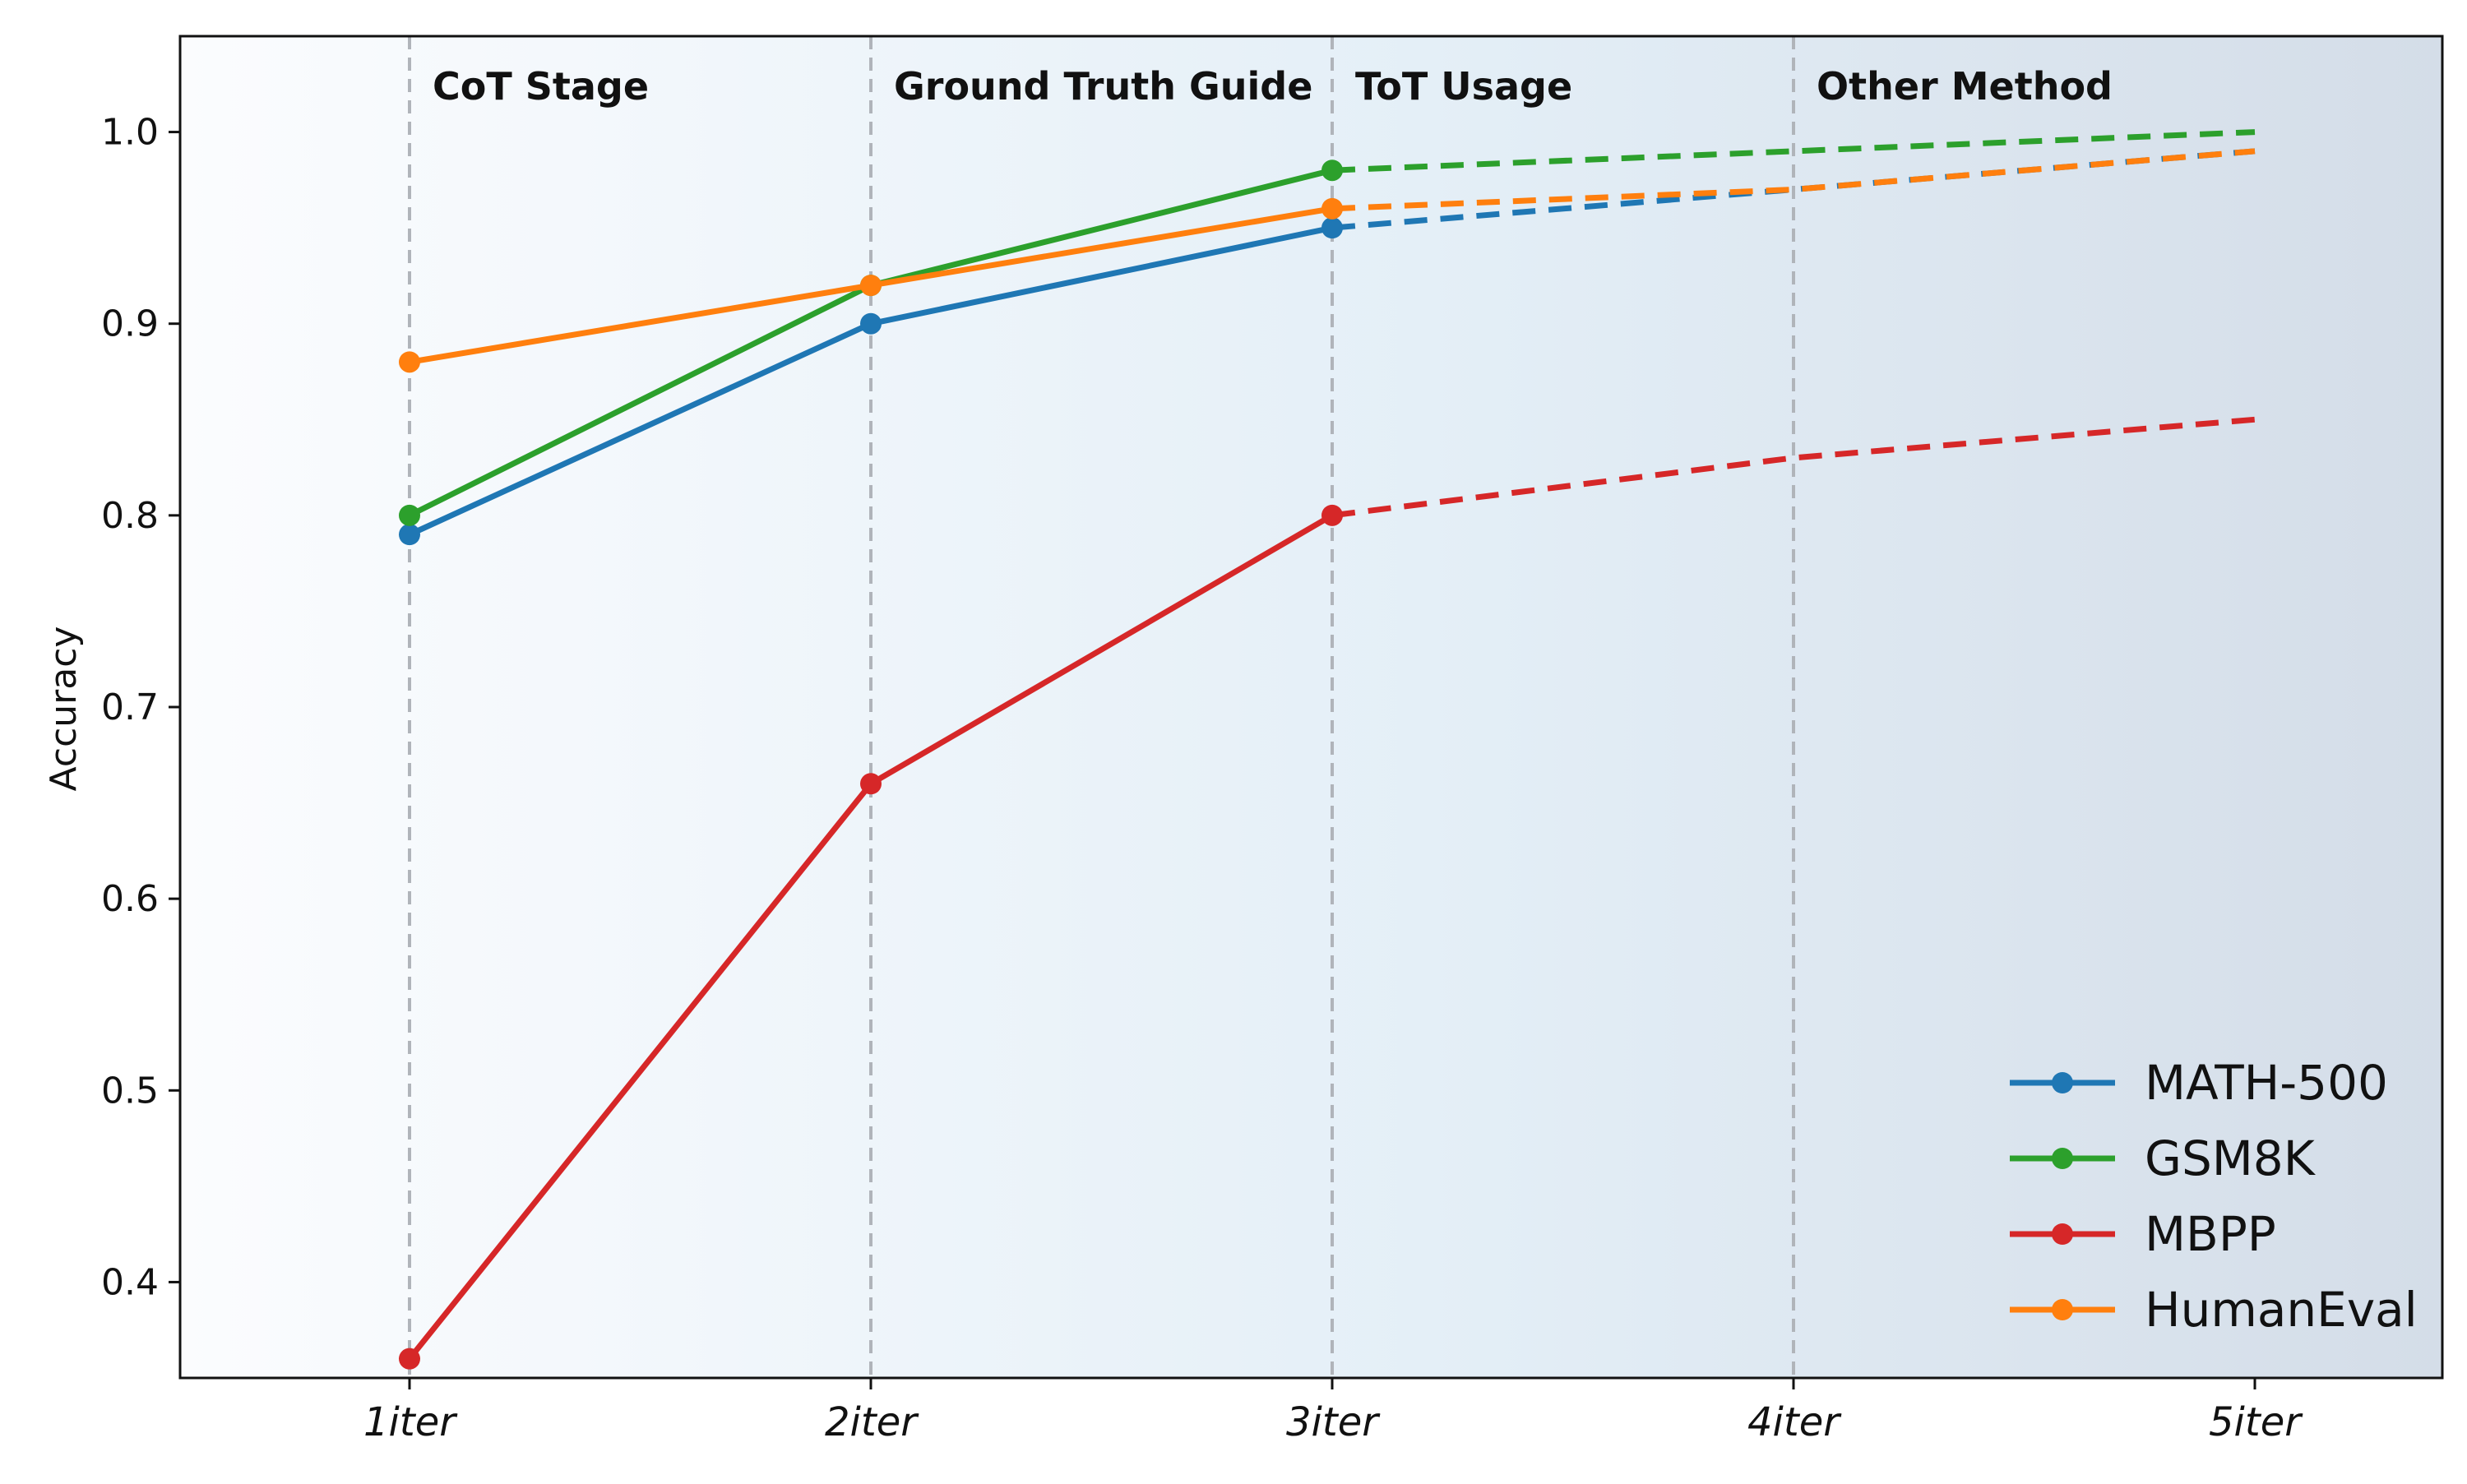 The height and width of the screenshot is (1484, 2467). What do you see at coordinates (2231, 1158) in the screenshot?
I see `legend-label-gsm8k: GSM8K` at bounding box center [2231, 1158].